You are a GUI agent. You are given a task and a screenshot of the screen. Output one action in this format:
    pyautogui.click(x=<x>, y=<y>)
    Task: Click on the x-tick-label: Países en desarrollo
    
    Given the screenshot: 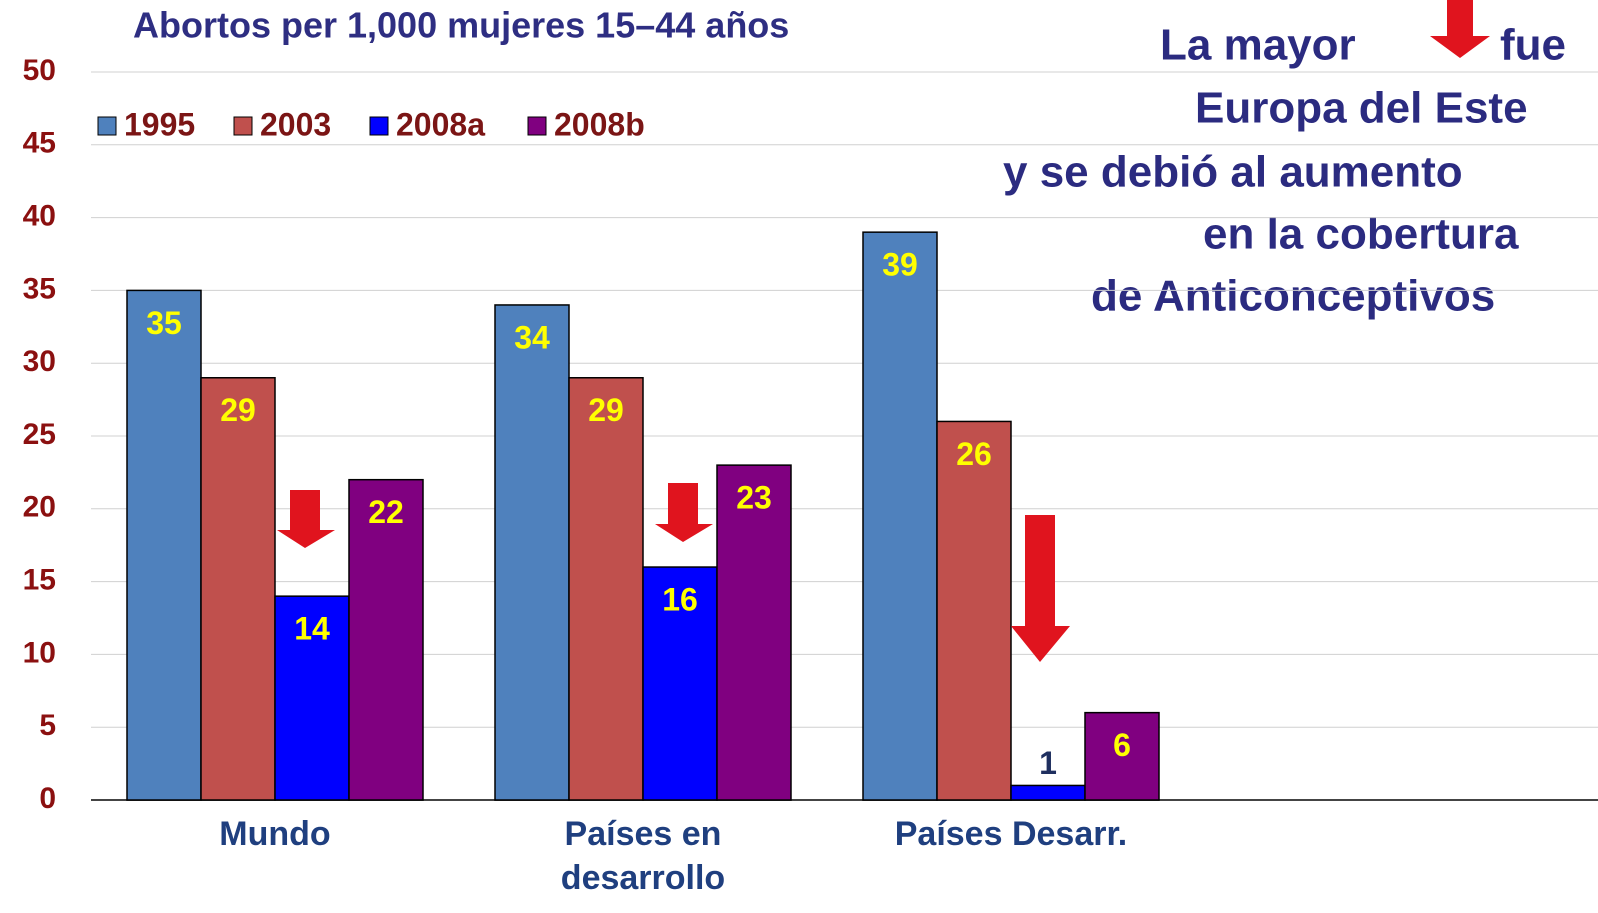 What is the action you would take?
    pyautogui.click(x=643, y=856)
    